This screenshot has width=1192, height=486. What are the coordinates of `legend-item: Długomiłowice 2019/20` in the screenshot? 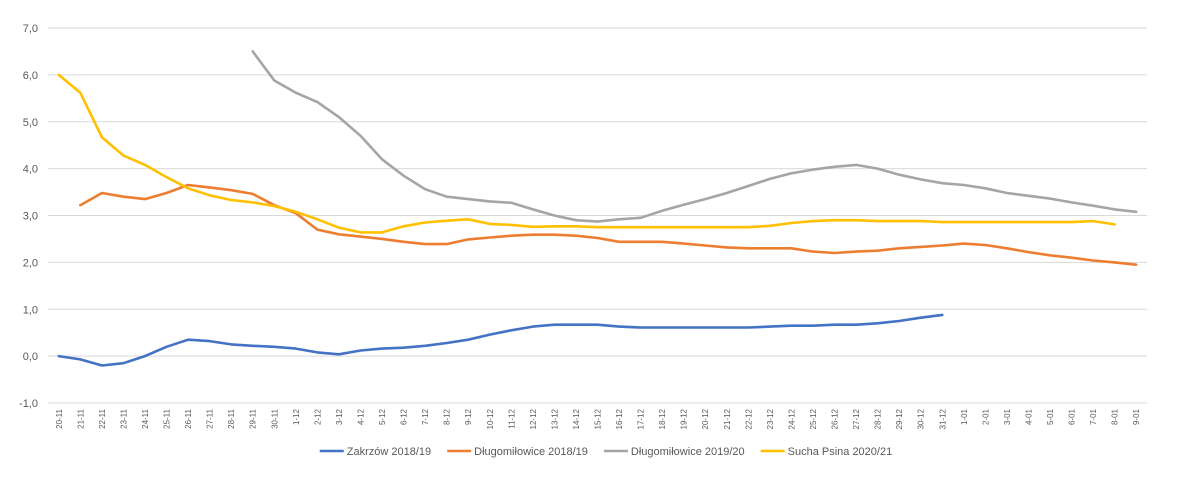 It's located at (674, 452).